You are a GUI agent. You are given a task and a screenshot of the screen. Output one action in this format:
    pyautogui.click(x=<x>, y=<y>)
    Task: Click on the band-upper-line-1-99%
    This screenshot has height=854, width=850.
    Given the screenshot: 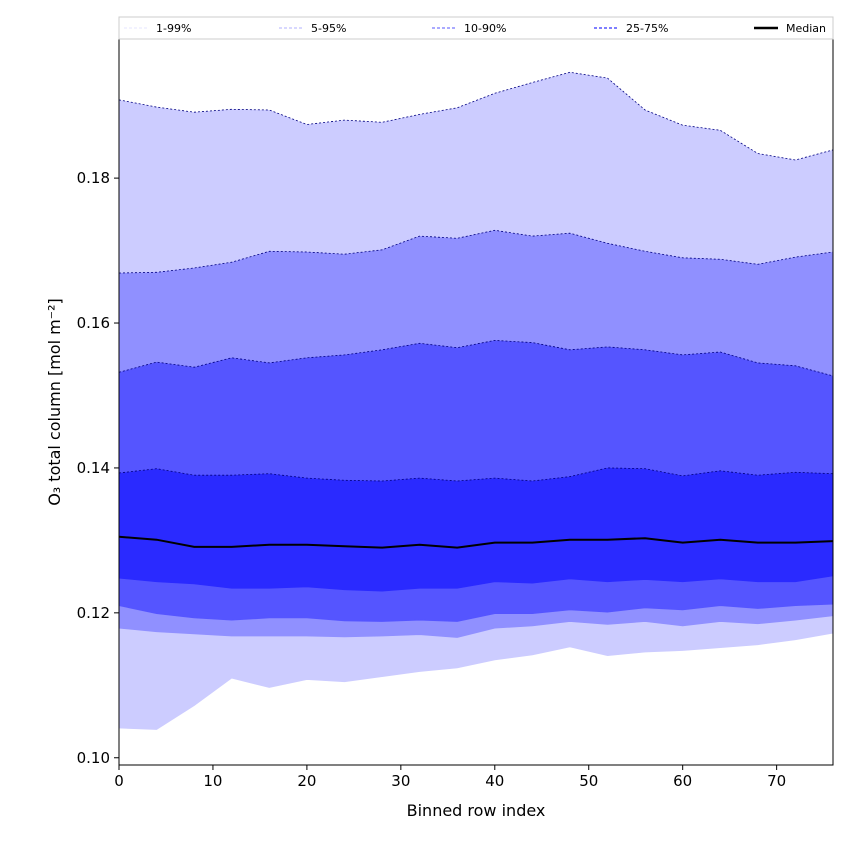 What is the action you would take?
    pyautogui.click(x=476, y=116)
    